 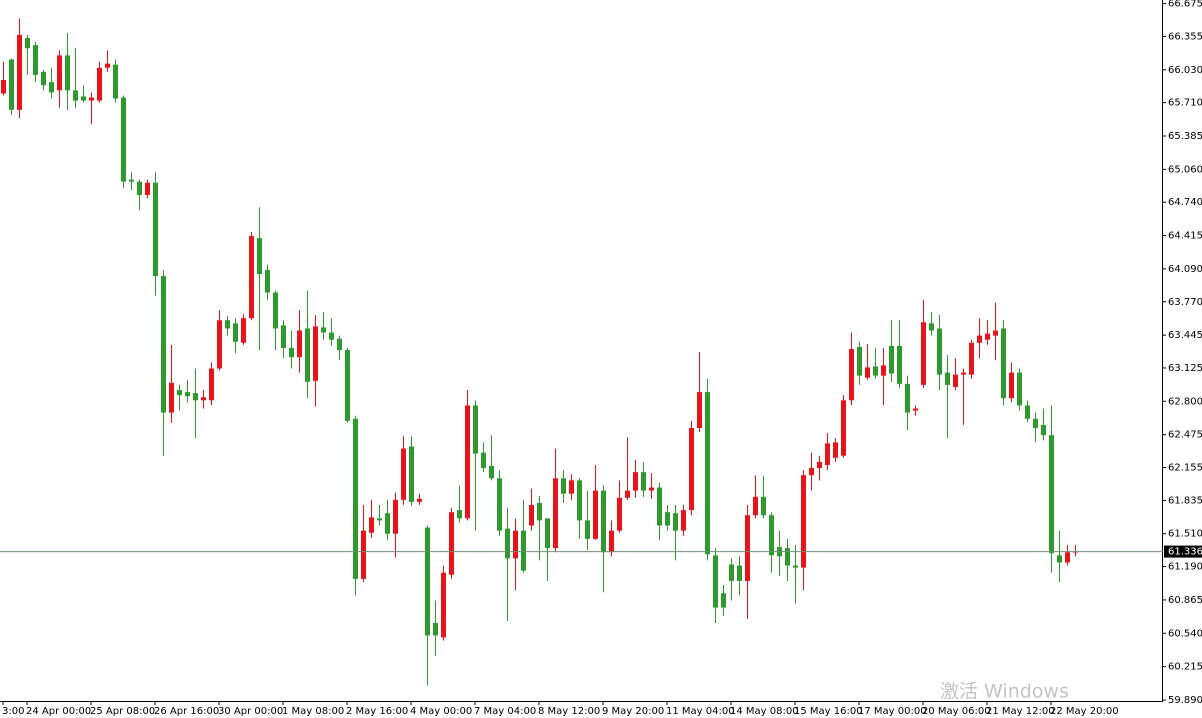 What do you see at coordinates (1185, 70) in the screenshot?
I see `y-tick-label: 66.030` at bounding box center [1185, 70].